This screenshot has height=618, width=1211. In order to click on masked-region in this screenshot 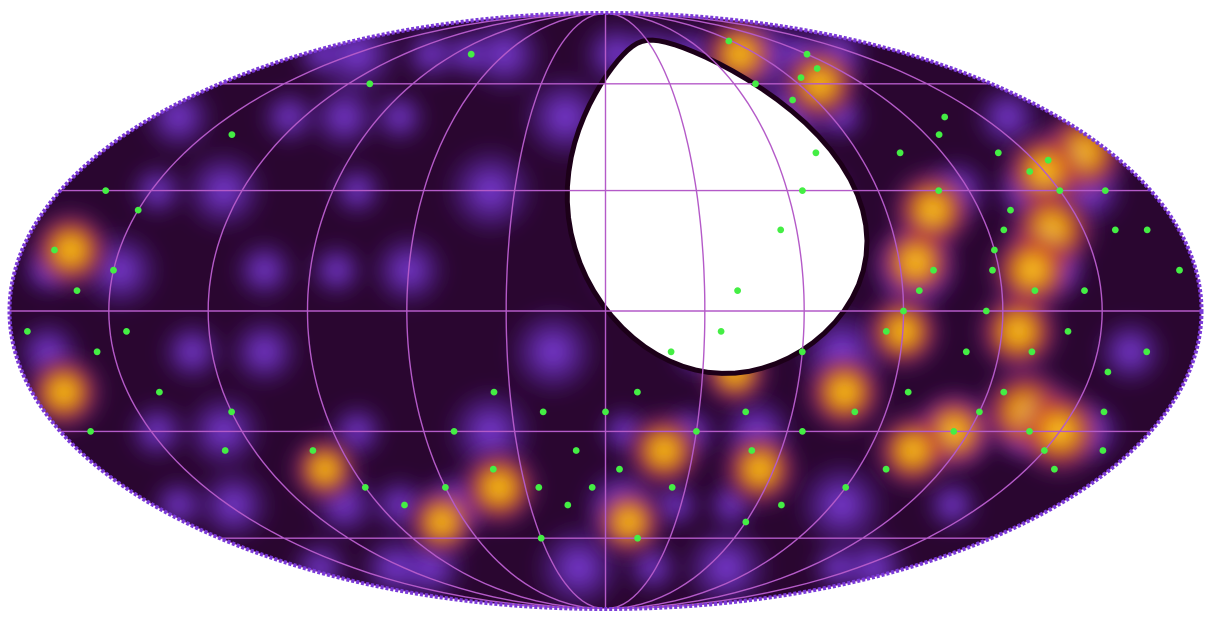, I will do `click(717, 206)`.